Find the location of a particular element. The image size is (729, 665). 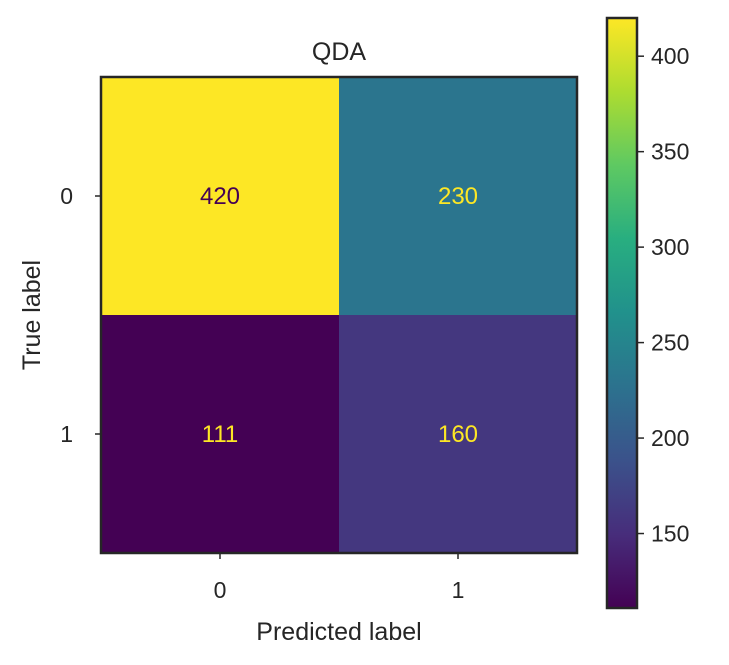

x-tick-label-0: 0 is located at coordinates (220, 590).